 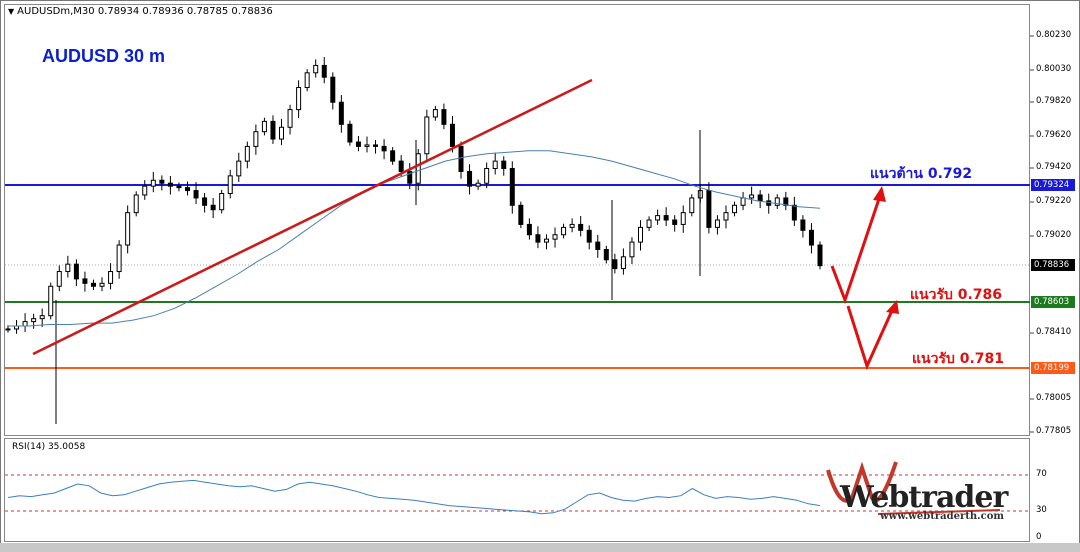 What do you see at coordinates (1054, 398) in the screenshot?
I see `y-tick-label: 0.78005` at bounding box center [1054, 398].